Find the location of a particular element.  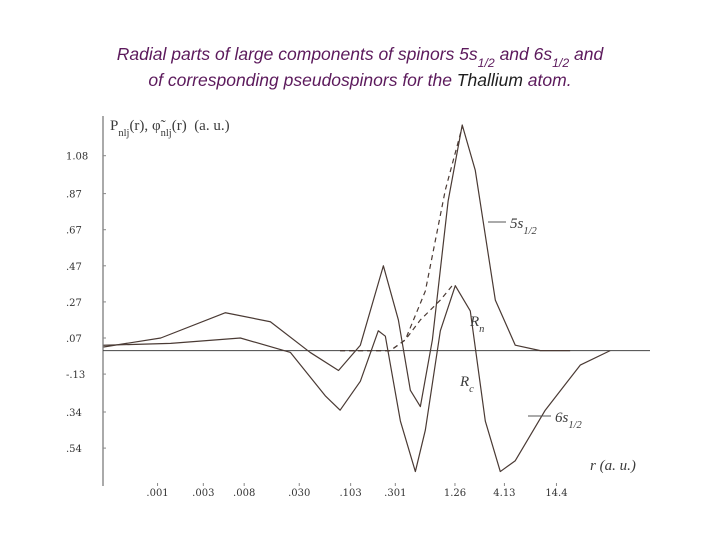

text-part: and 6s is located at coordinates (524, 54).